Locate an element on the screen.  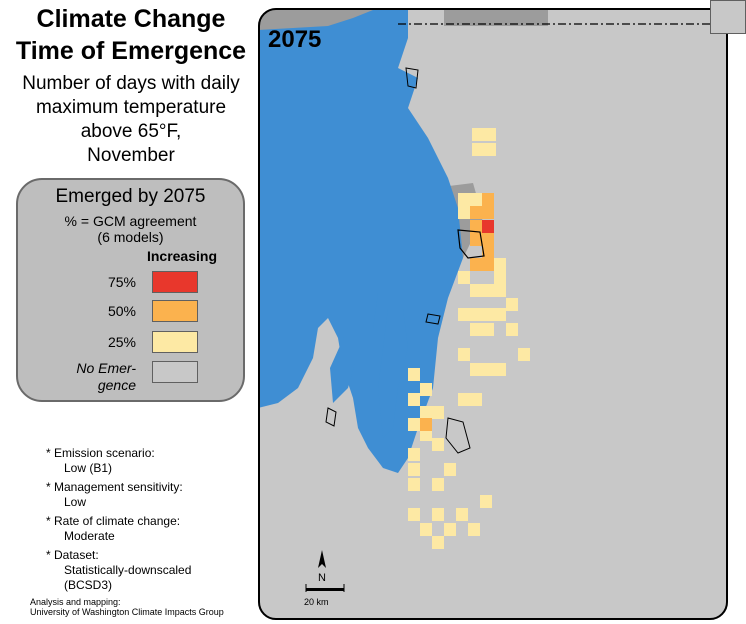
legend-label-no-emergence-1: No Emer- is located at coordinates (106, 368).